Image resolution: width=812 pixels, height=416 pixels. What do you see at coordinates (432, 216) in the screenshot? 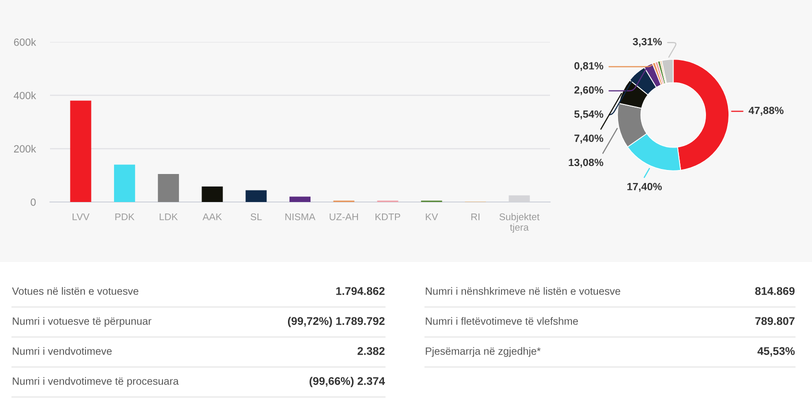
I see `x-tick-label: KV` at bounding box center [432, 216].